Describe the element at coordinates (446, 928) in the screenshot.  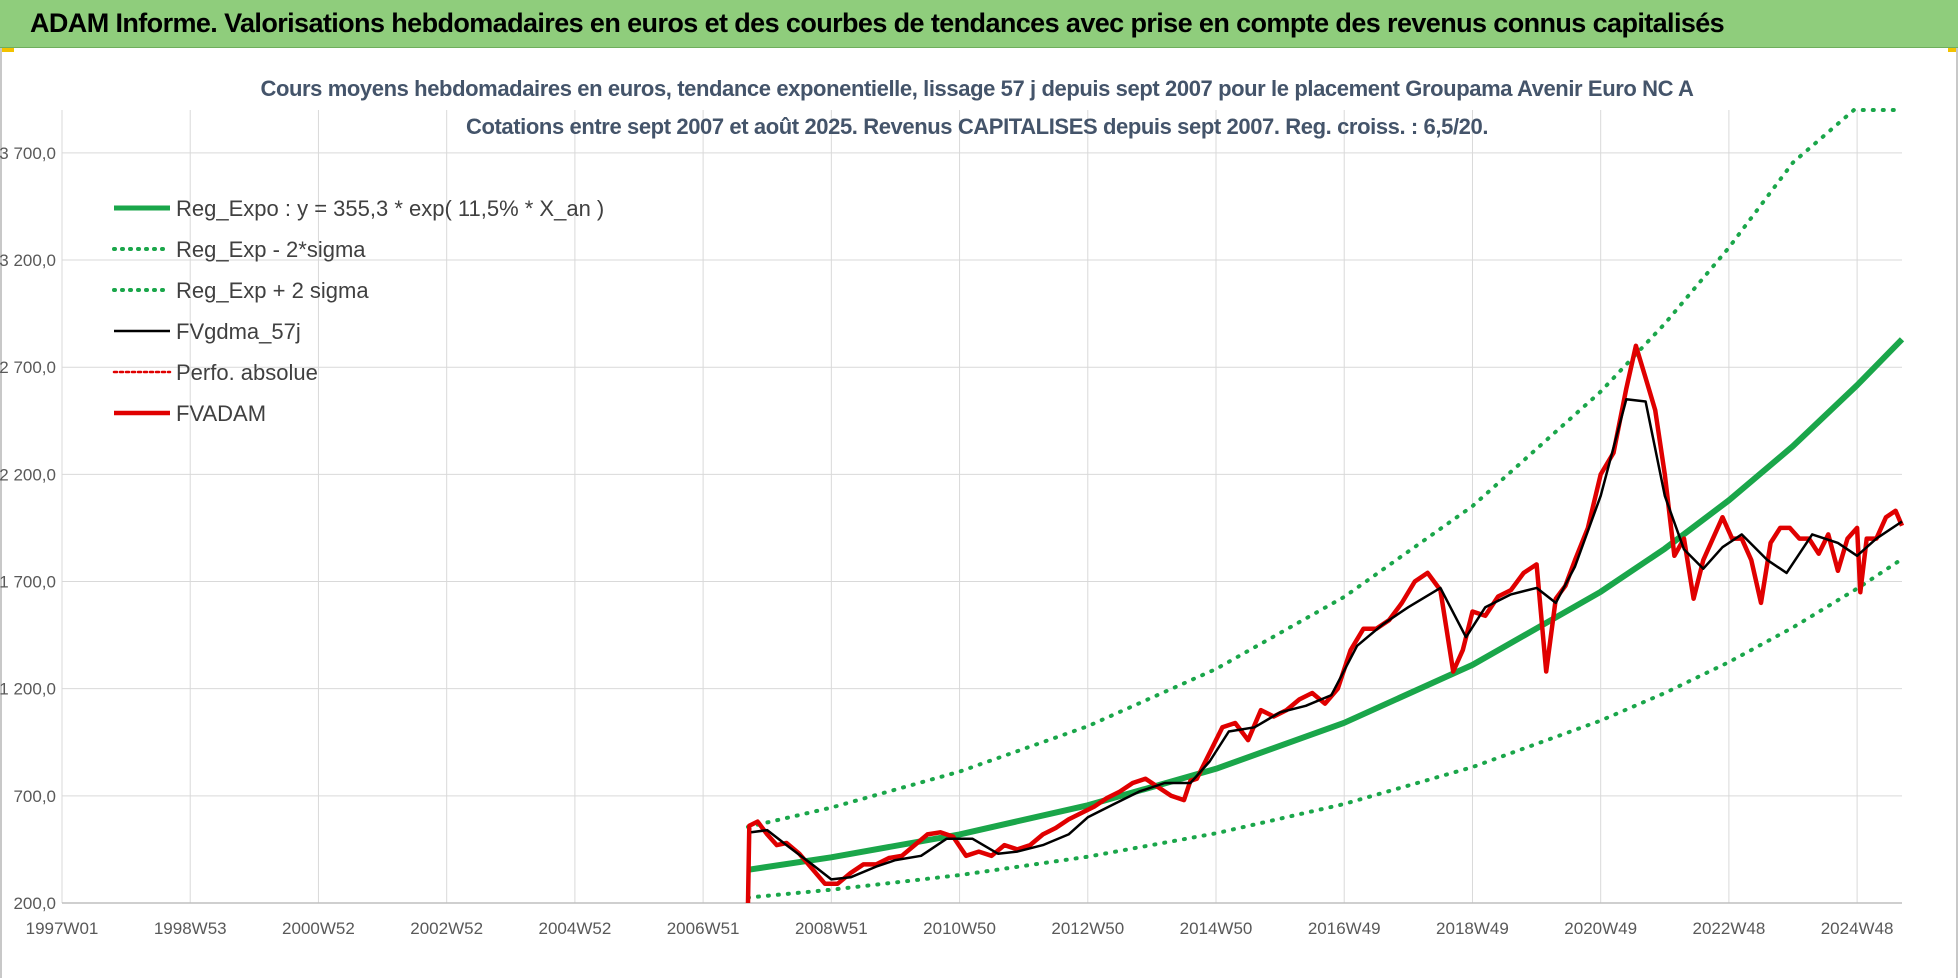
I see `x-tick-label: 2002W52` at that location.